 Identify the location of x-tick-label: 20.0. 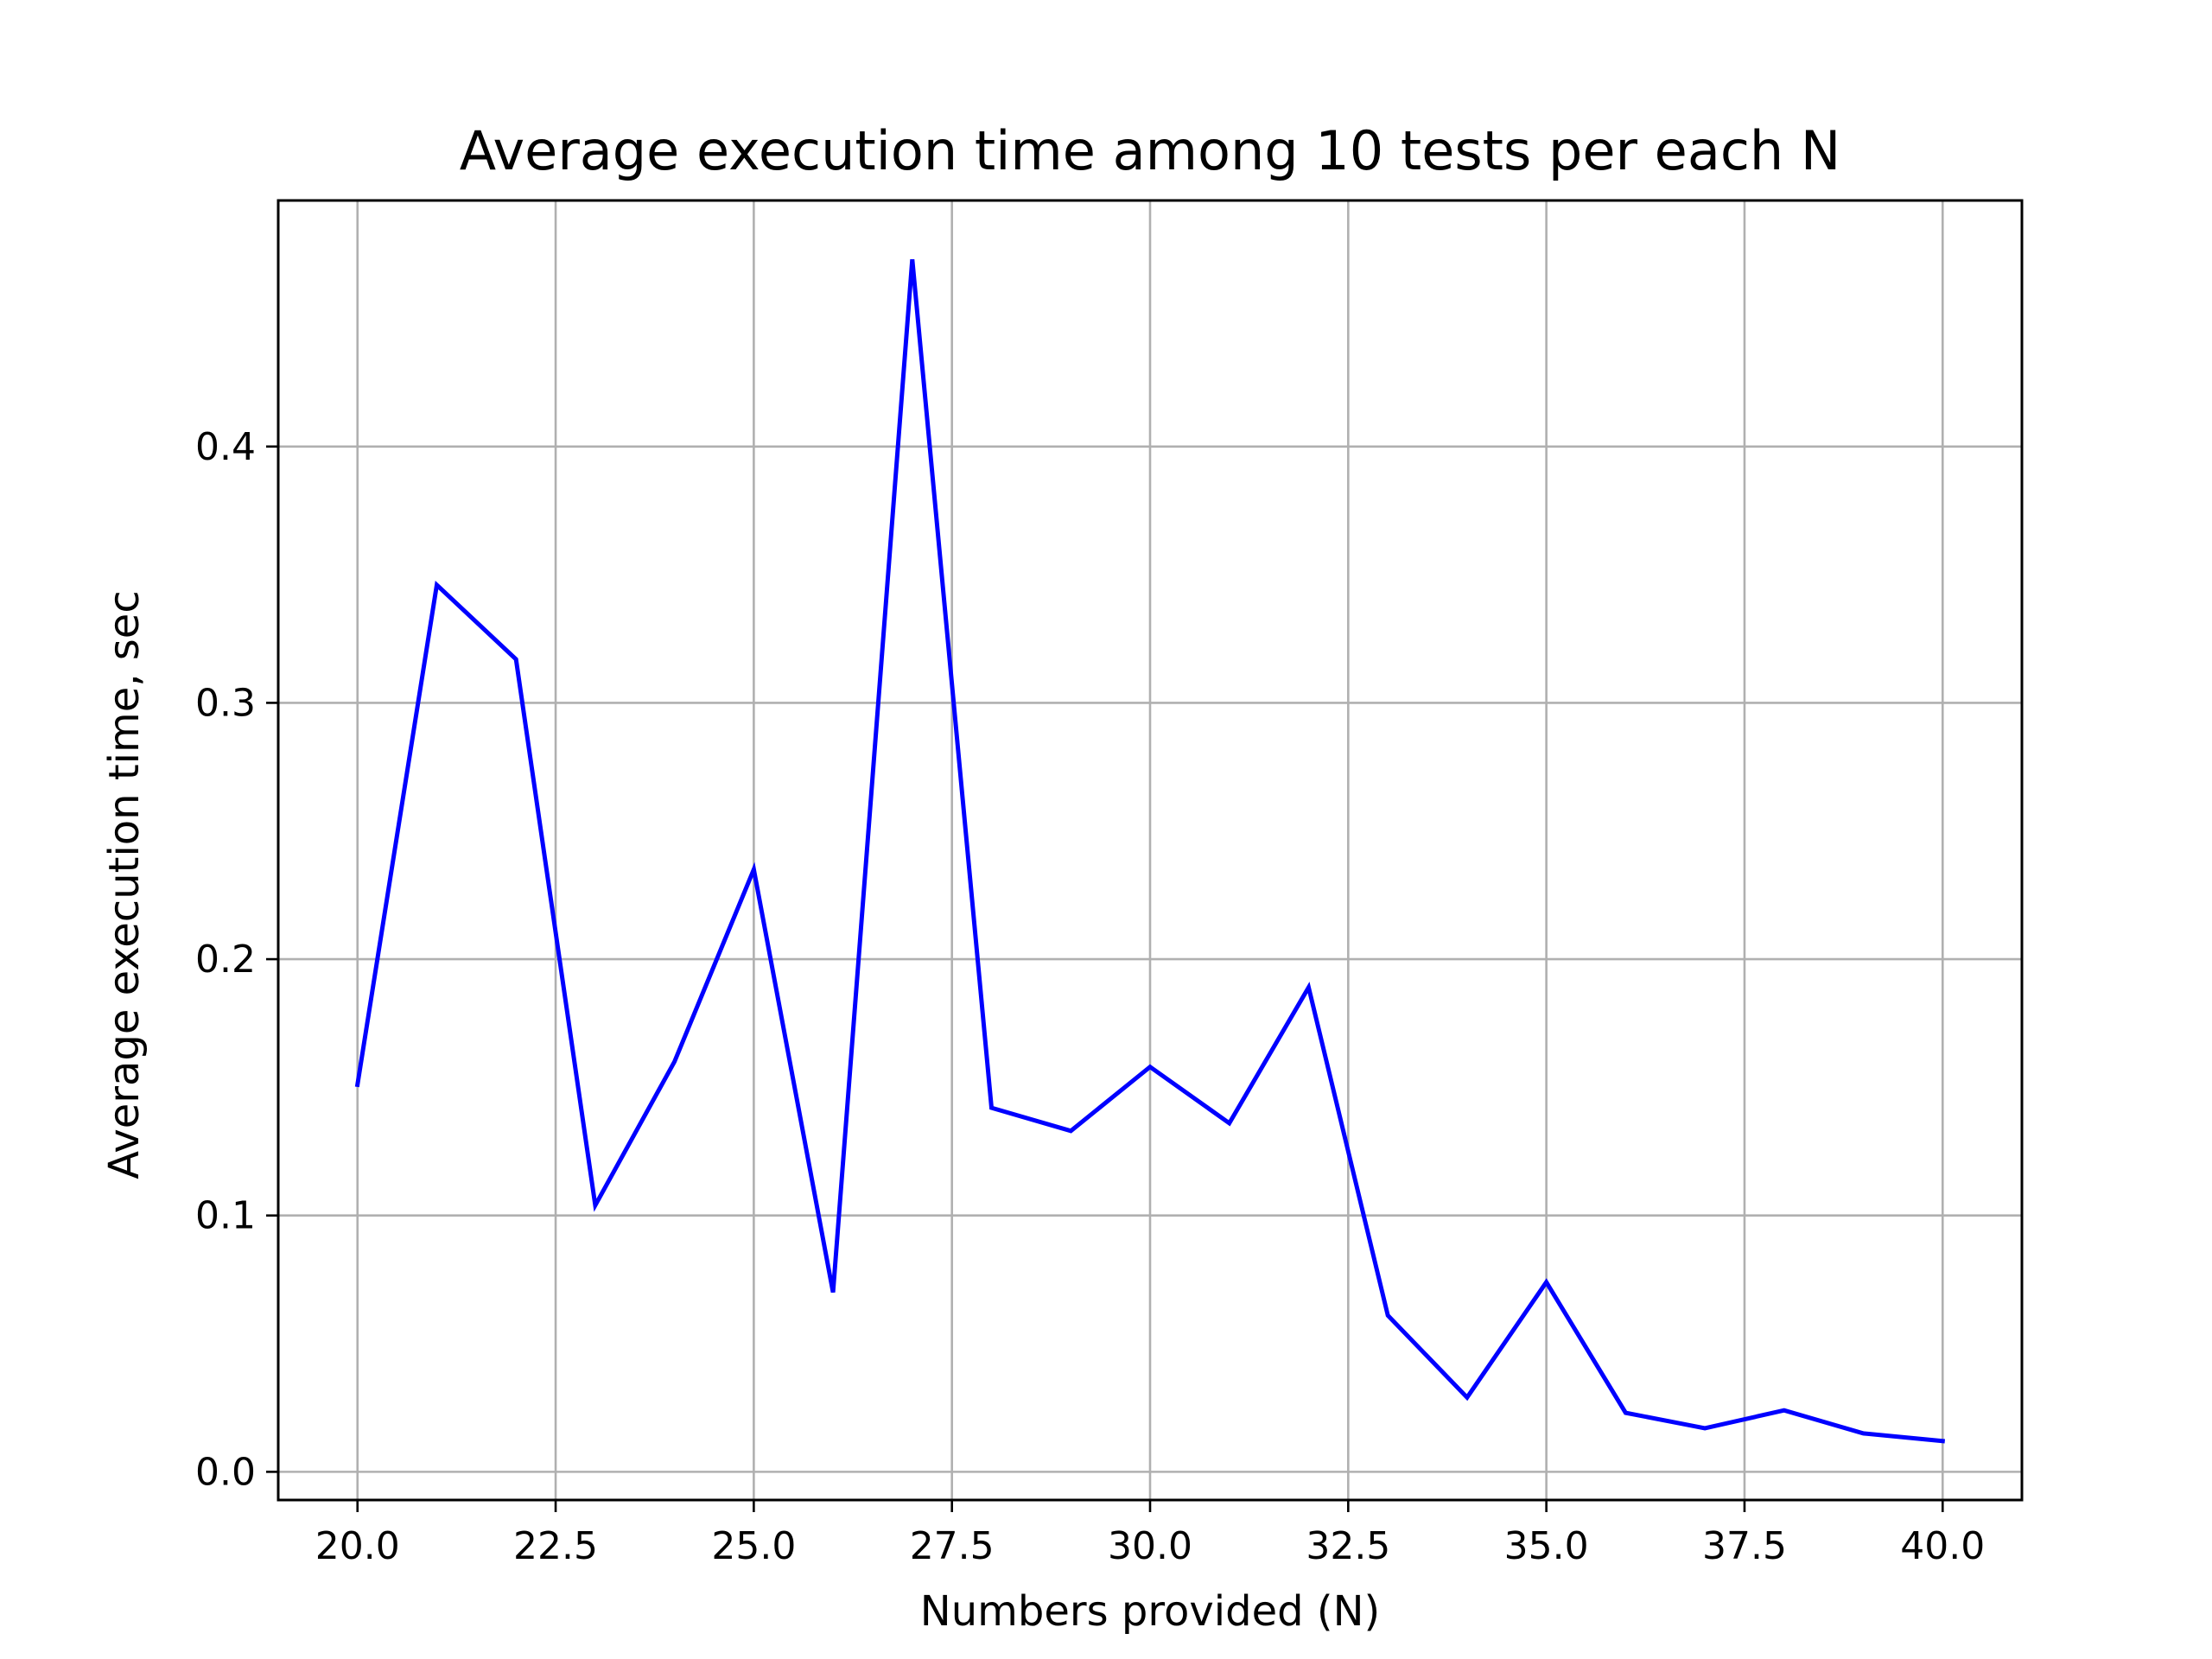
(357, 1546).